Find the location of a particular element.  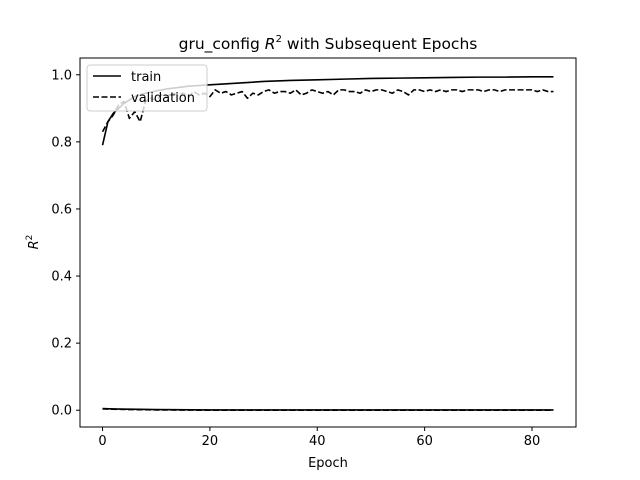

y-axis-label: R2 is located at coordinates (33, 242).